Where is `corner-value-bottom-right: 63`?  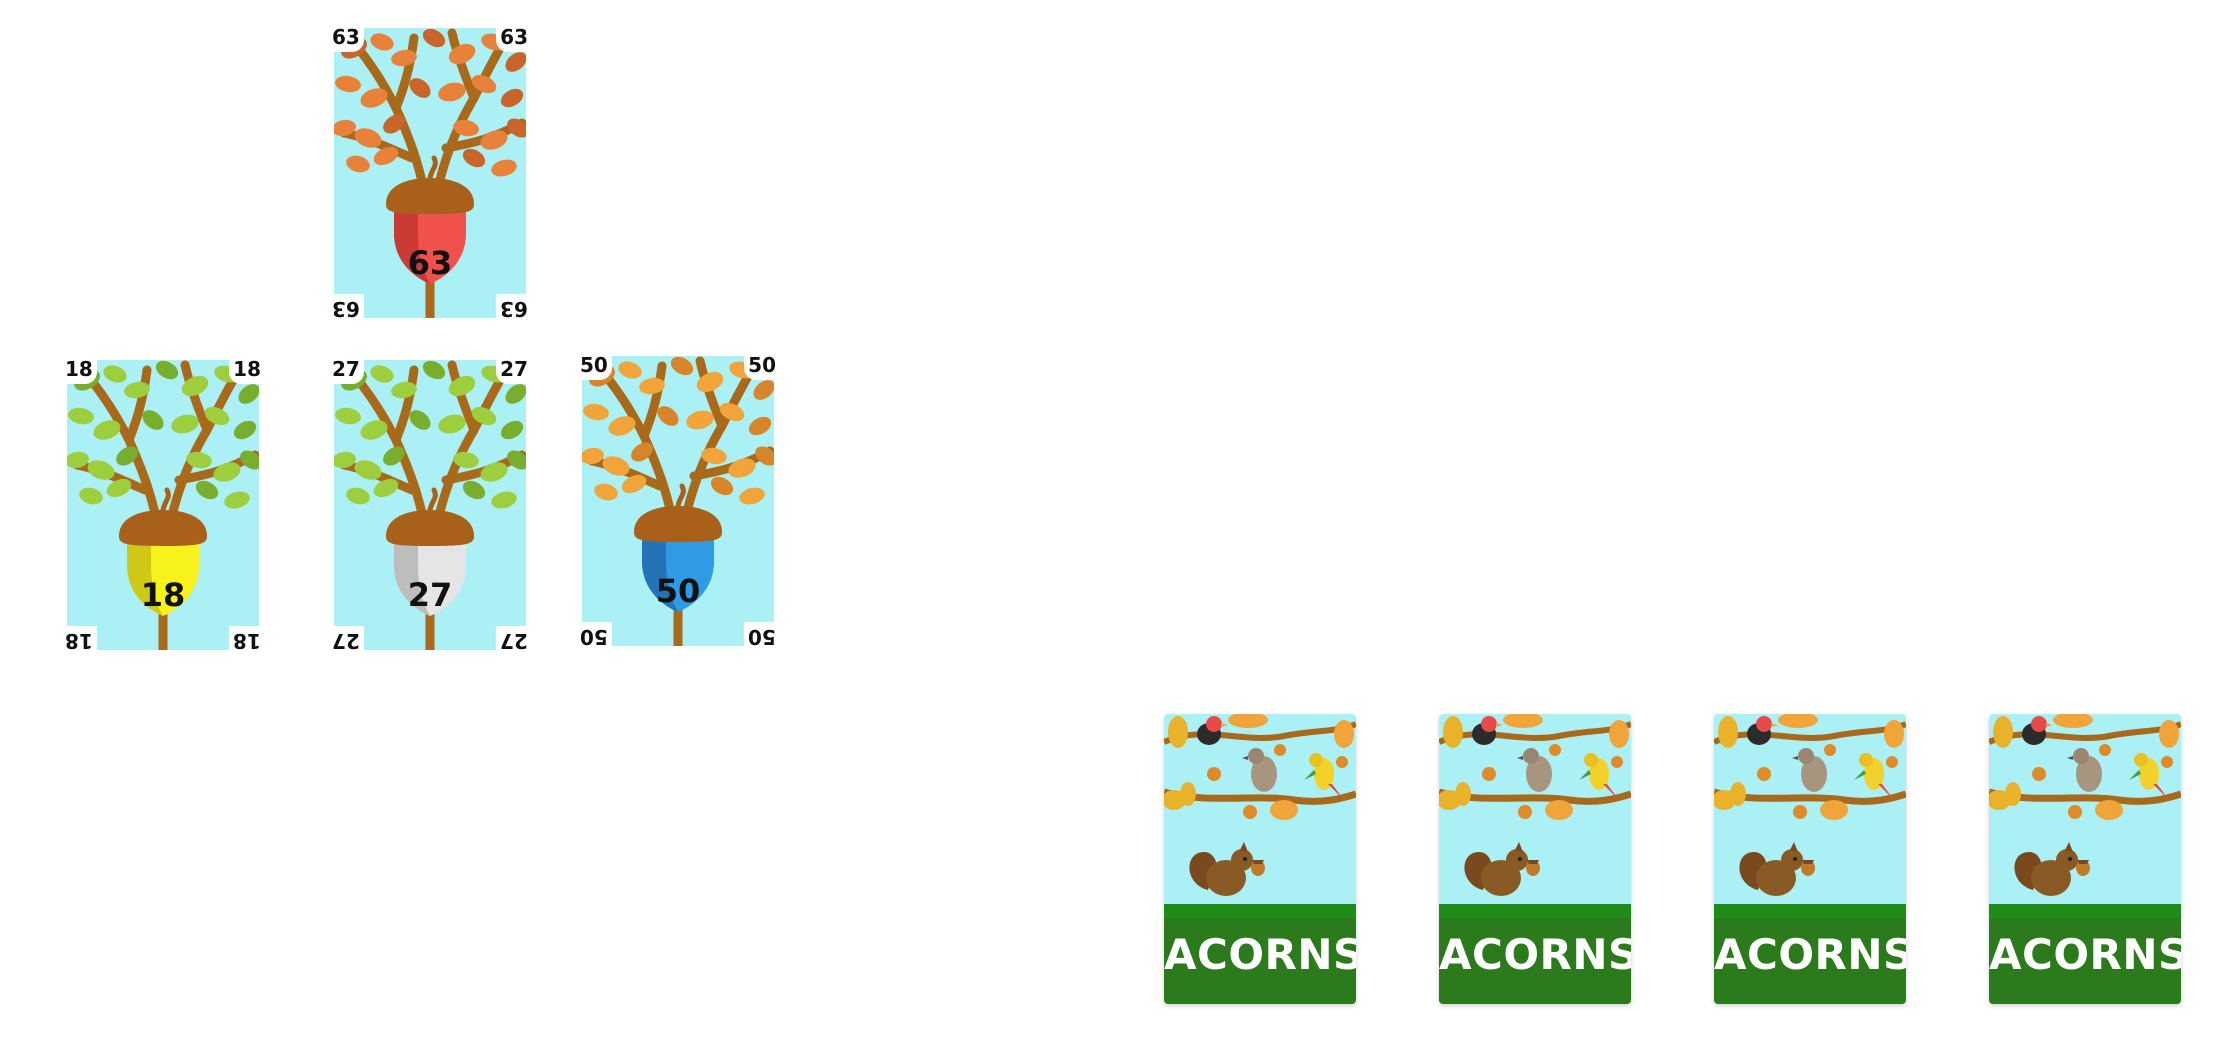 corner-value-bottom-right: 63 is located at coordinates (514, 308).